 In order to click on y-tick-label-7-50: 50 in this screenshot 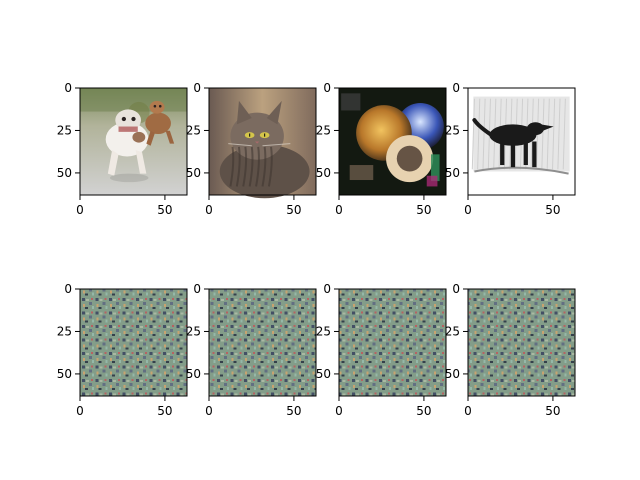, I will do `click(452, 374)`.